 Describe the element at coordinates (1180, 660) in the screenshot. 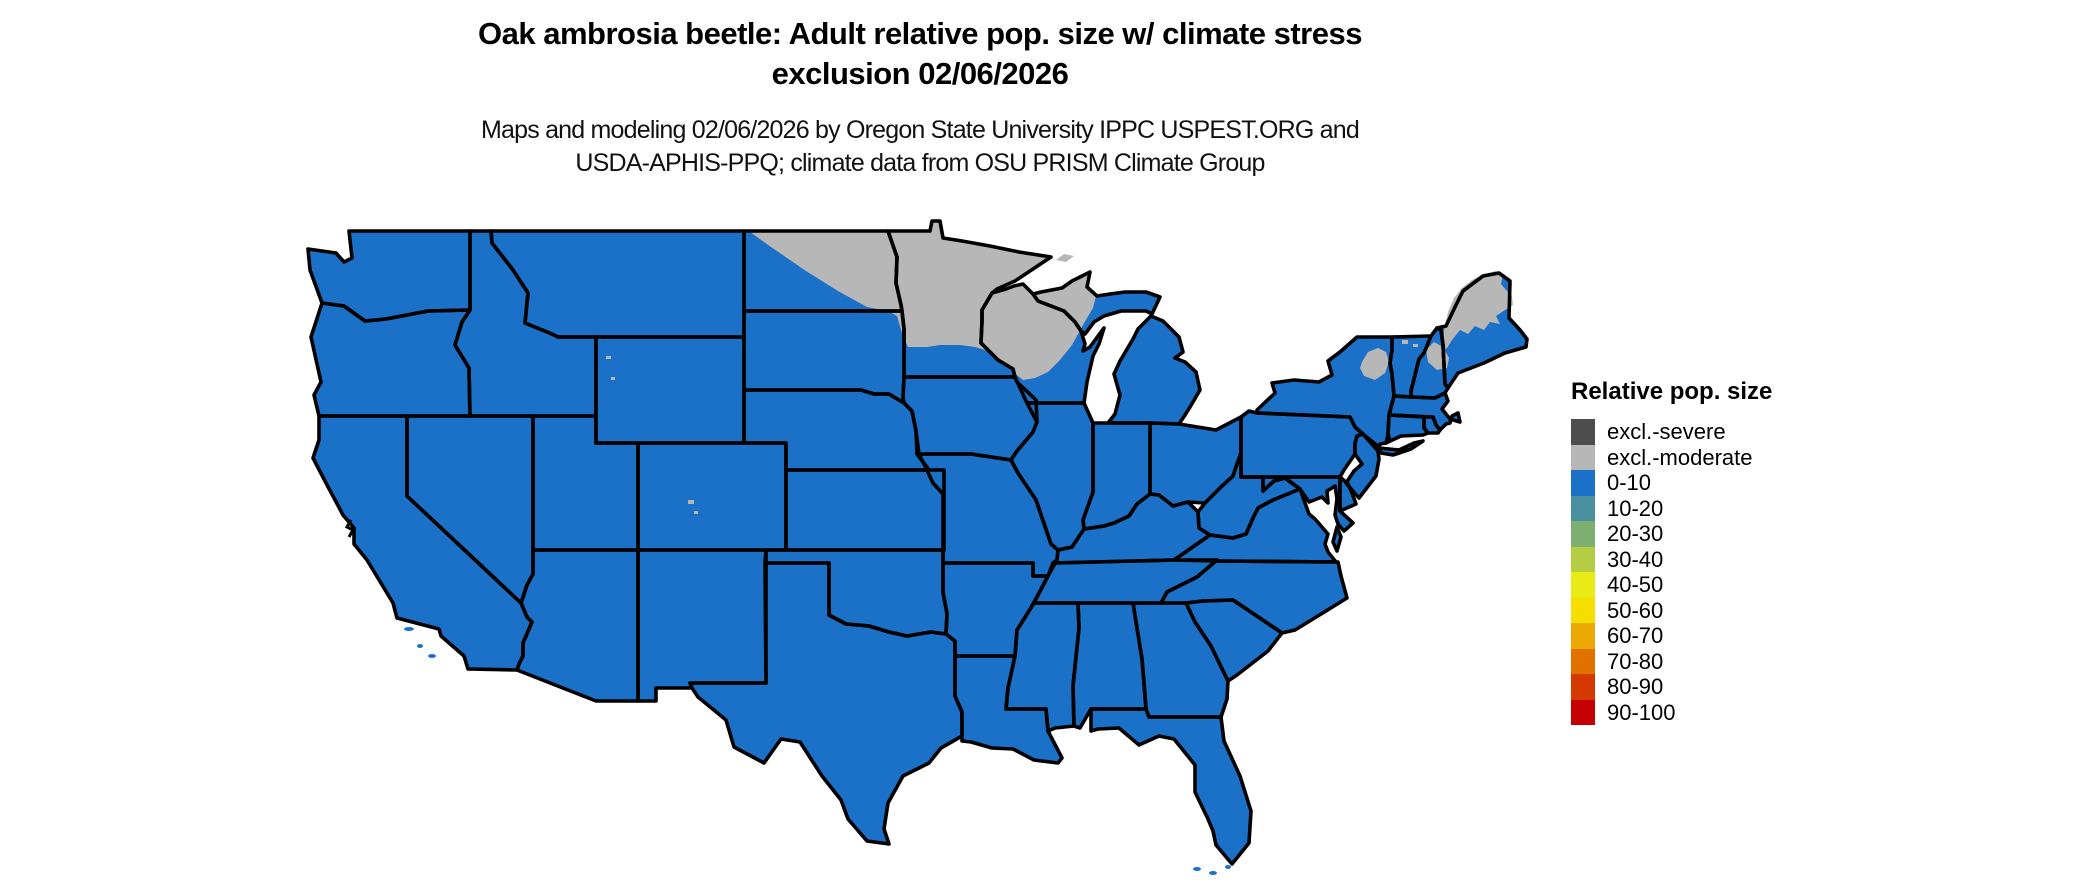

I see `state-fill-ga` at that location.